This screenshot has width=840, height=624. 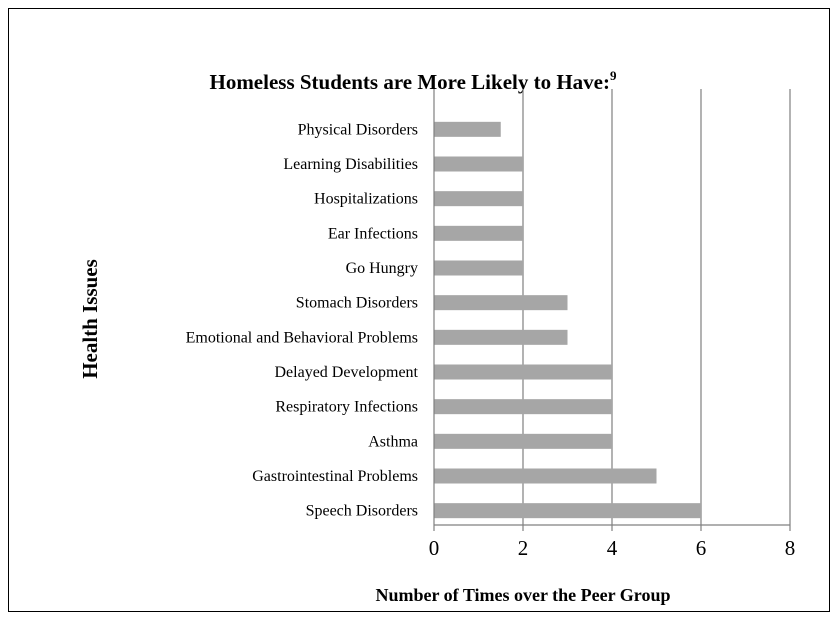 What do you see at coordinates (567, 511) in the screenshot?
I see `bar-speech-disorders` at bounding box center [567, 511].